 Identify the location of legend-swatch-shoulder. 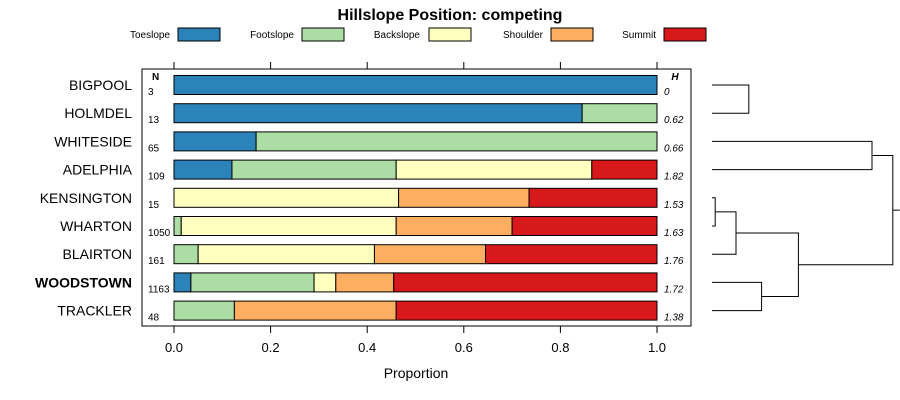
(572, 34).